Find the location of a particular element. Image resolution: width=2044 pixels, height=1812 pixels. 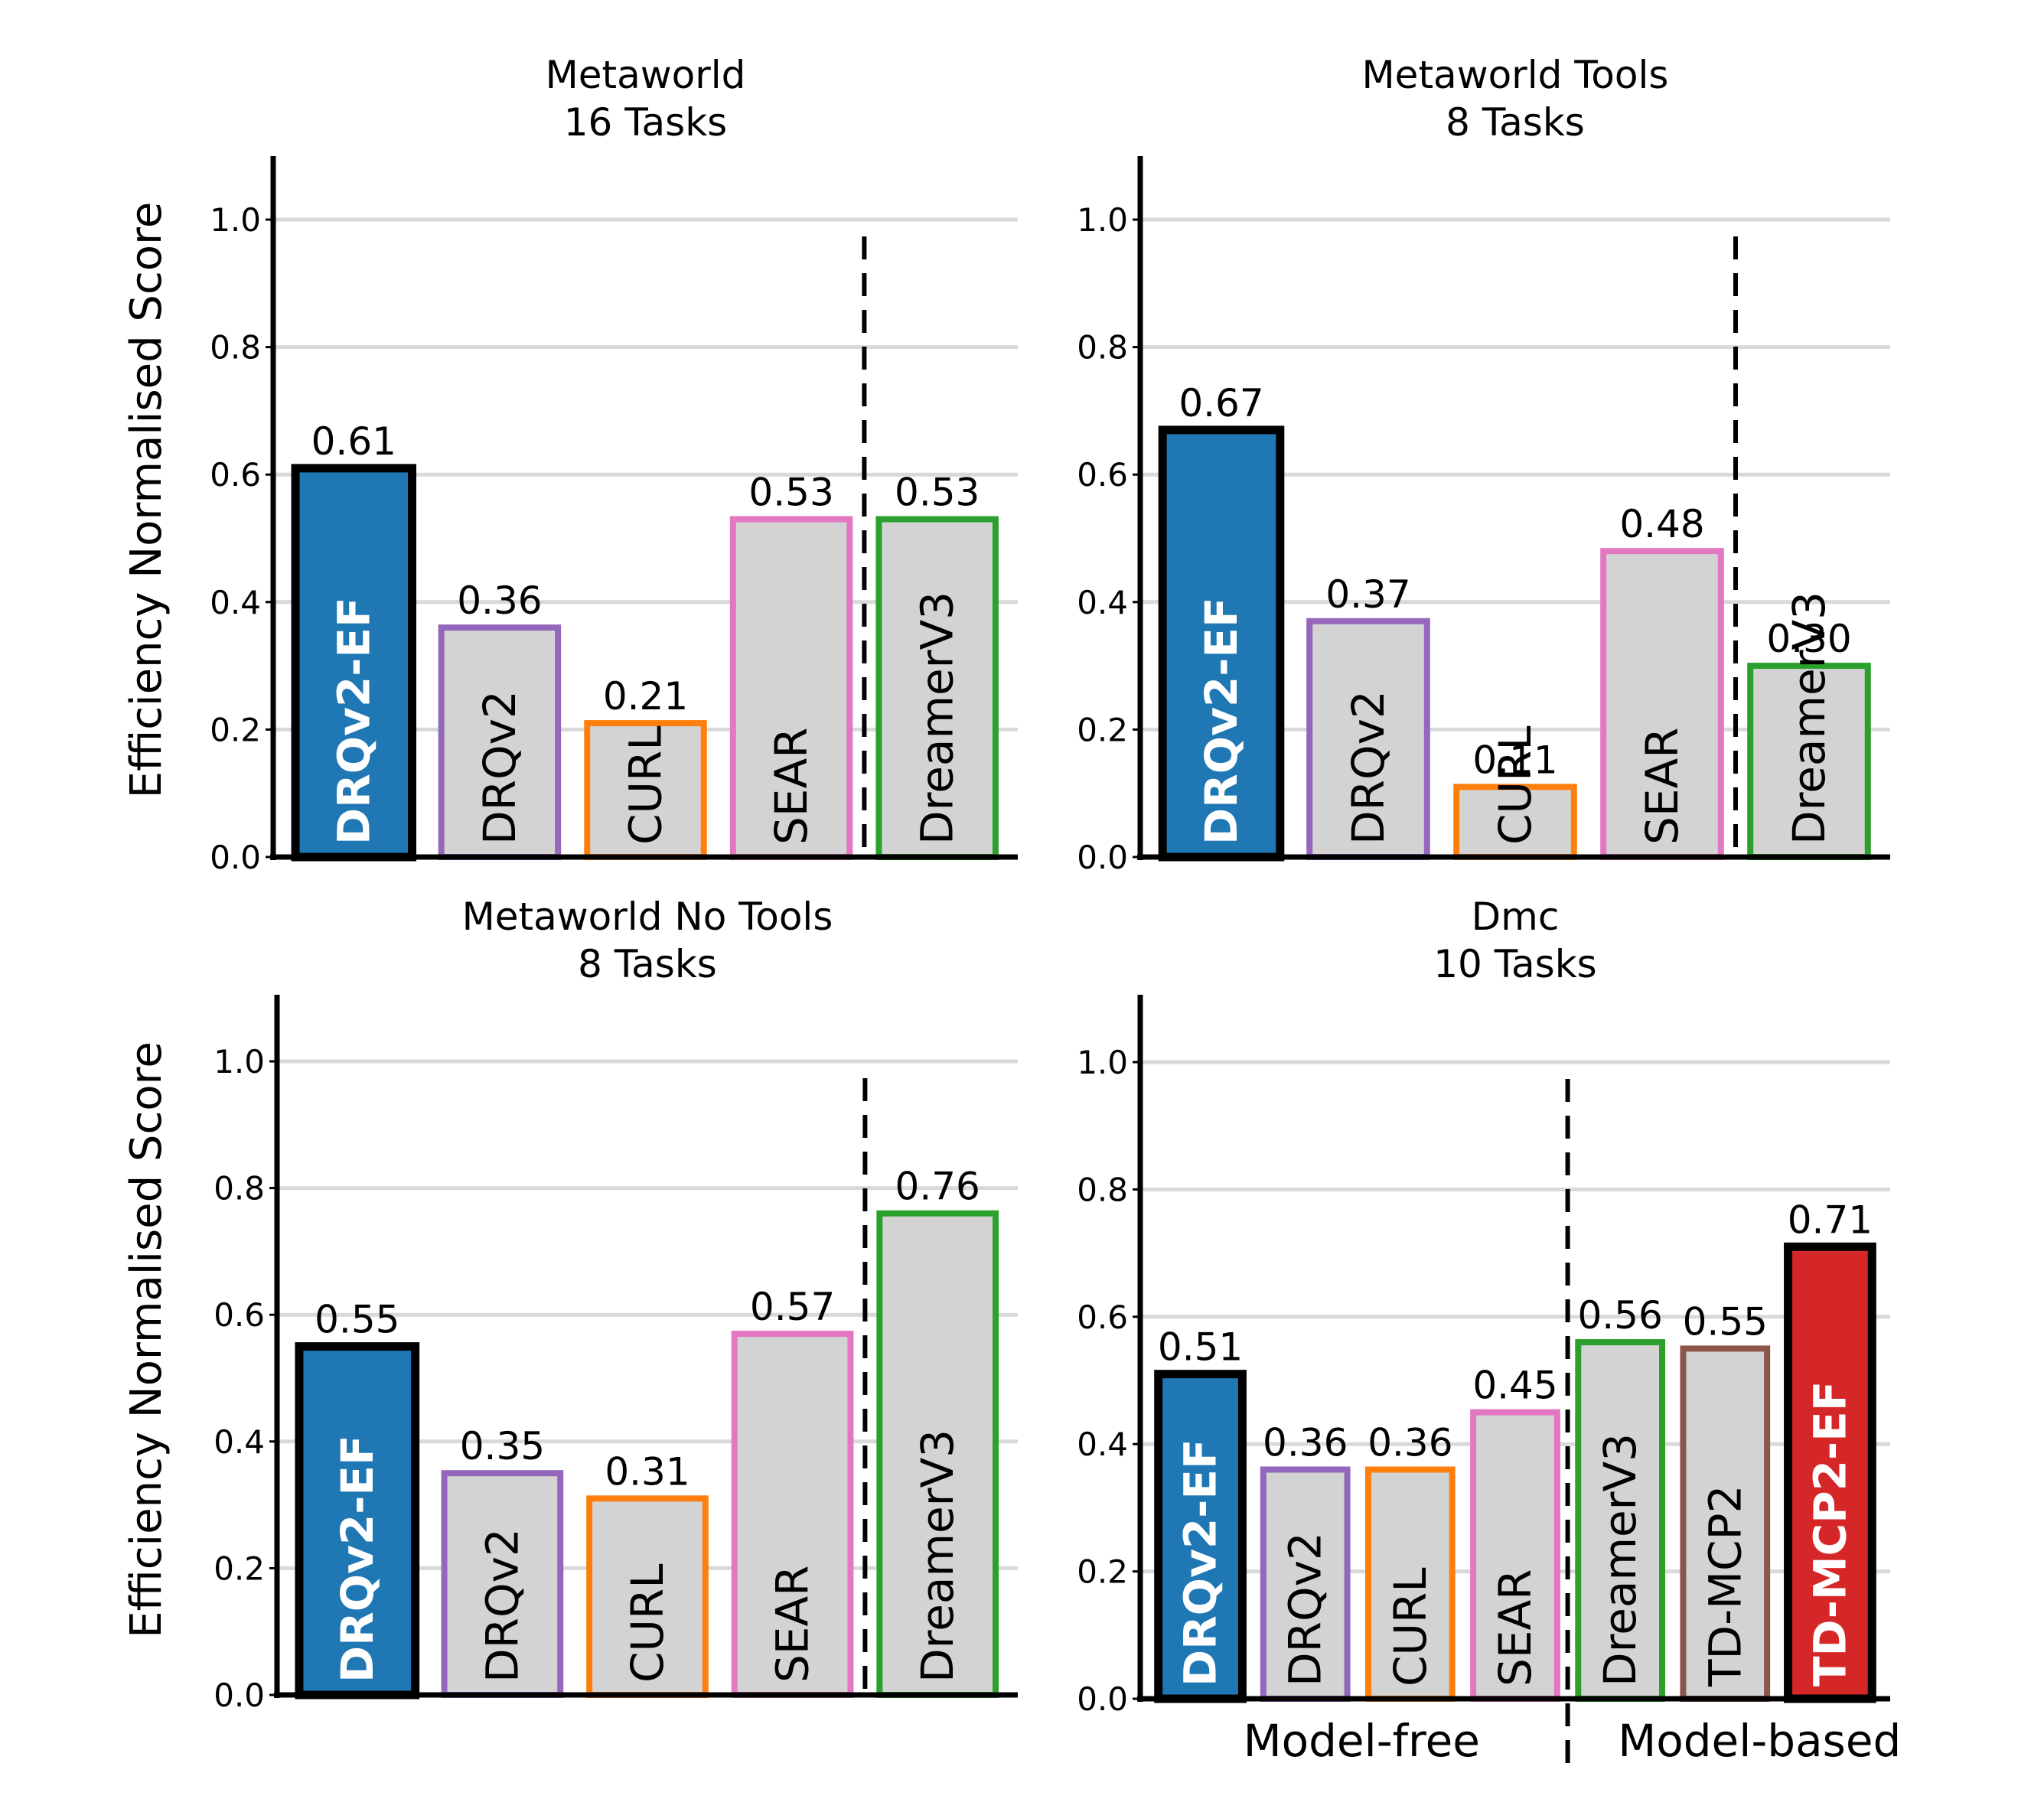

value-label: 0.61 is located at coordinates (353, 442).